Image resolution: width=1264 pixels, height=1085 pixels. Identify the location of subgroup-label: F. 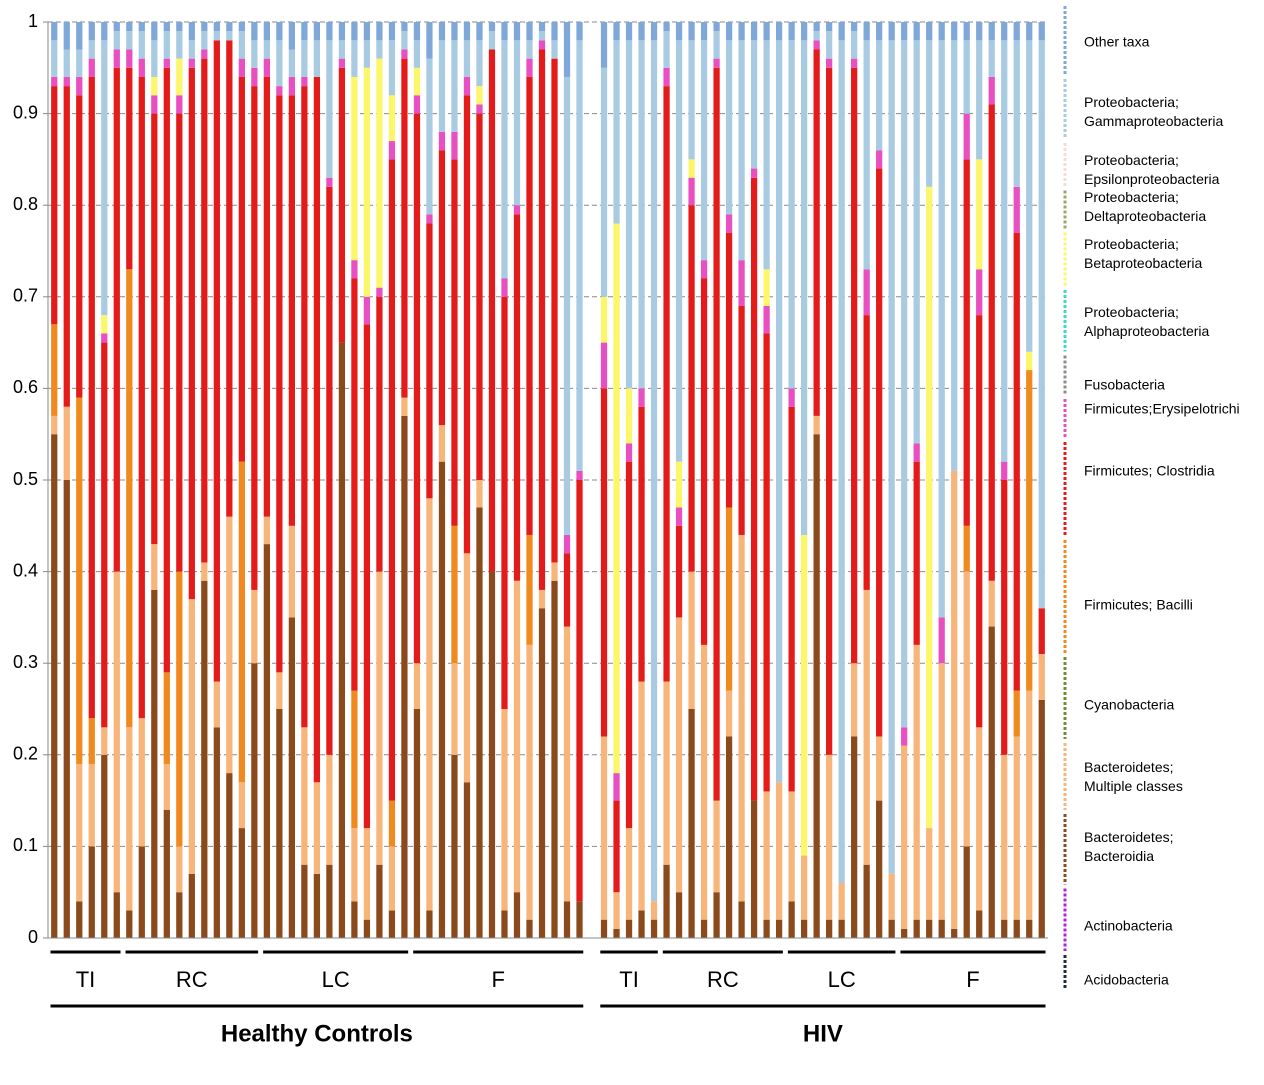
(498, 979).